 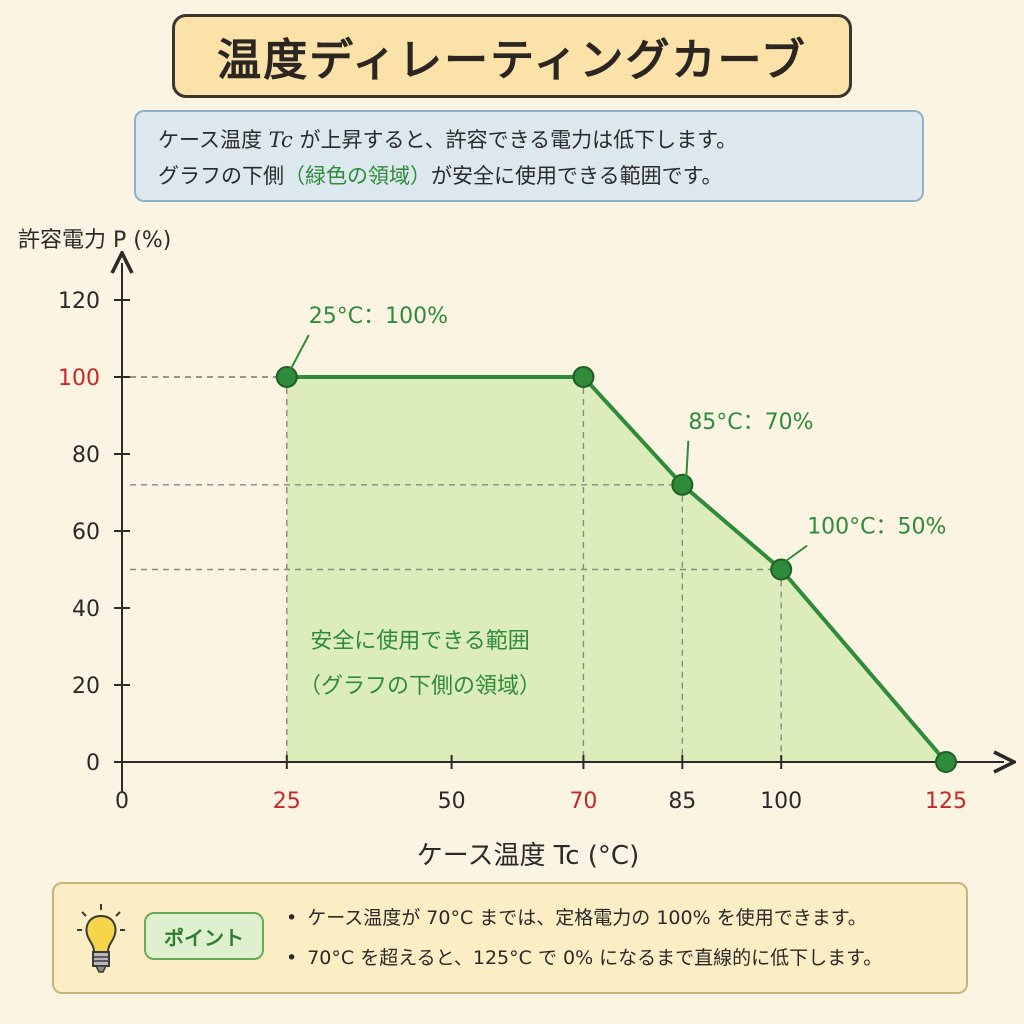 What do you see at coordinates (528, 856) in the screenshot?
I see `x-axis-label: ケース温度 Tc (°C)` at bounding box center [528, 856].